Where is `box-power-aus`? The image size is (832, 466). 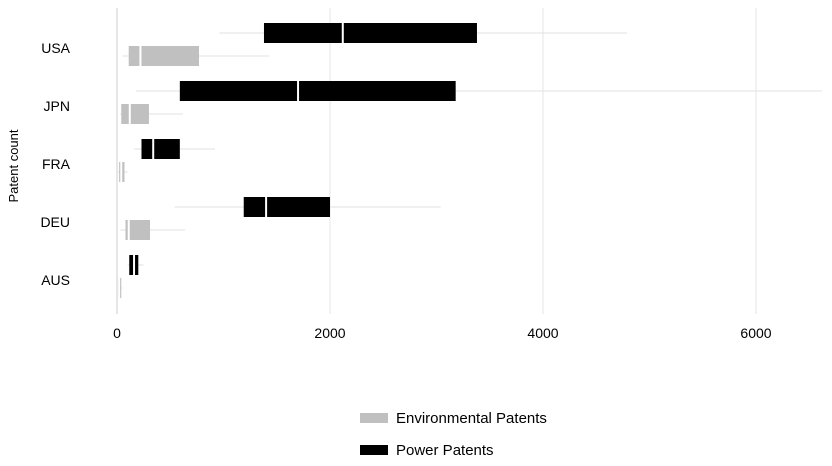 box-power-aus is located at coordinates (135, 265).